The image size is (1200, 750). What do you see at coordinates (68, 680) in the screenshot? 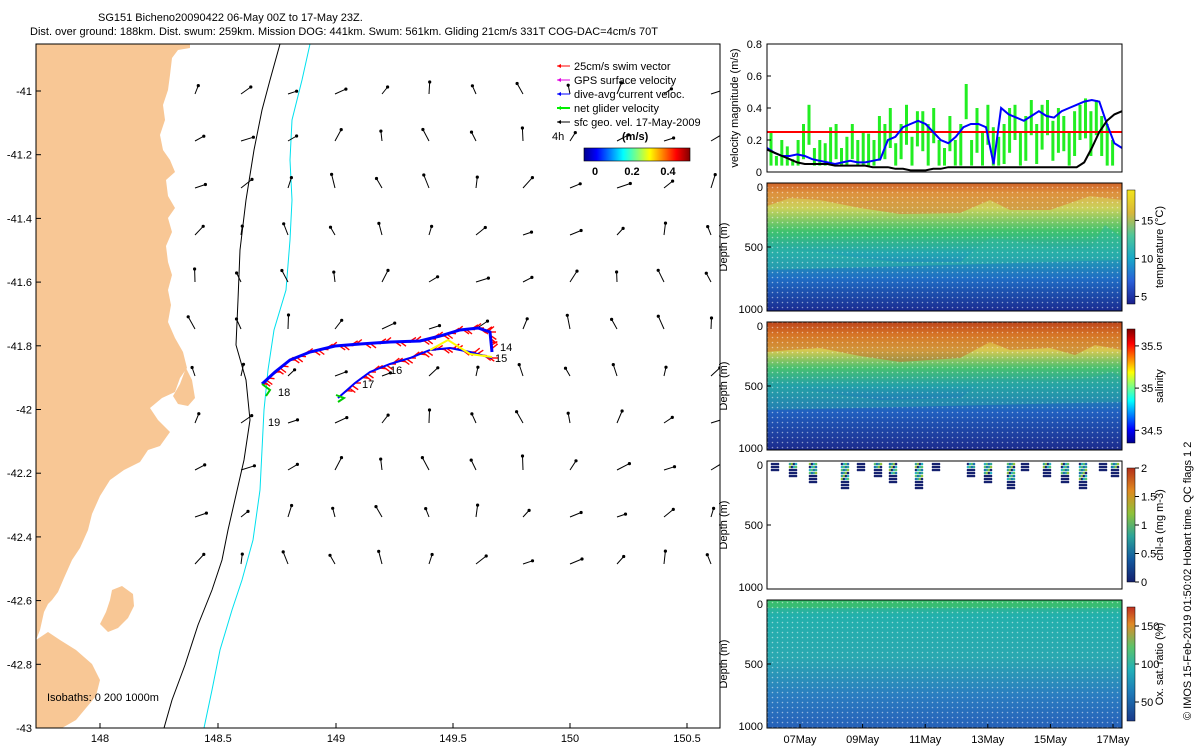
I see `forestier-land` at bounding box center [68, 680].